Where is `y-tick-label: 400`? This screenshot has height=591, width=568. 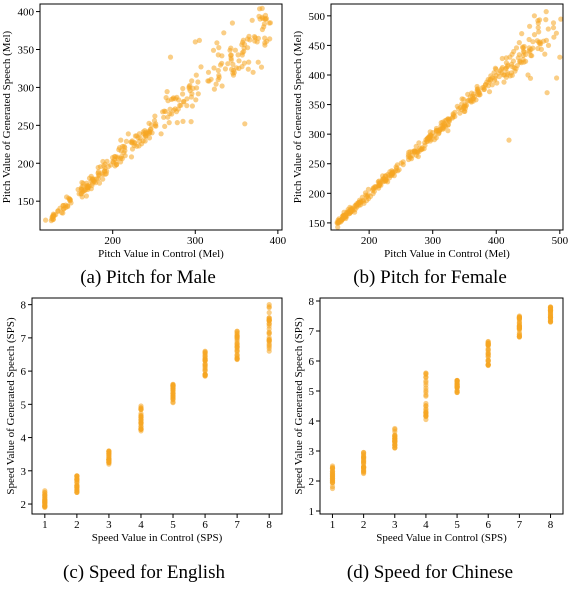
y-tick-label: 400 is located at coordinates (317, 76).